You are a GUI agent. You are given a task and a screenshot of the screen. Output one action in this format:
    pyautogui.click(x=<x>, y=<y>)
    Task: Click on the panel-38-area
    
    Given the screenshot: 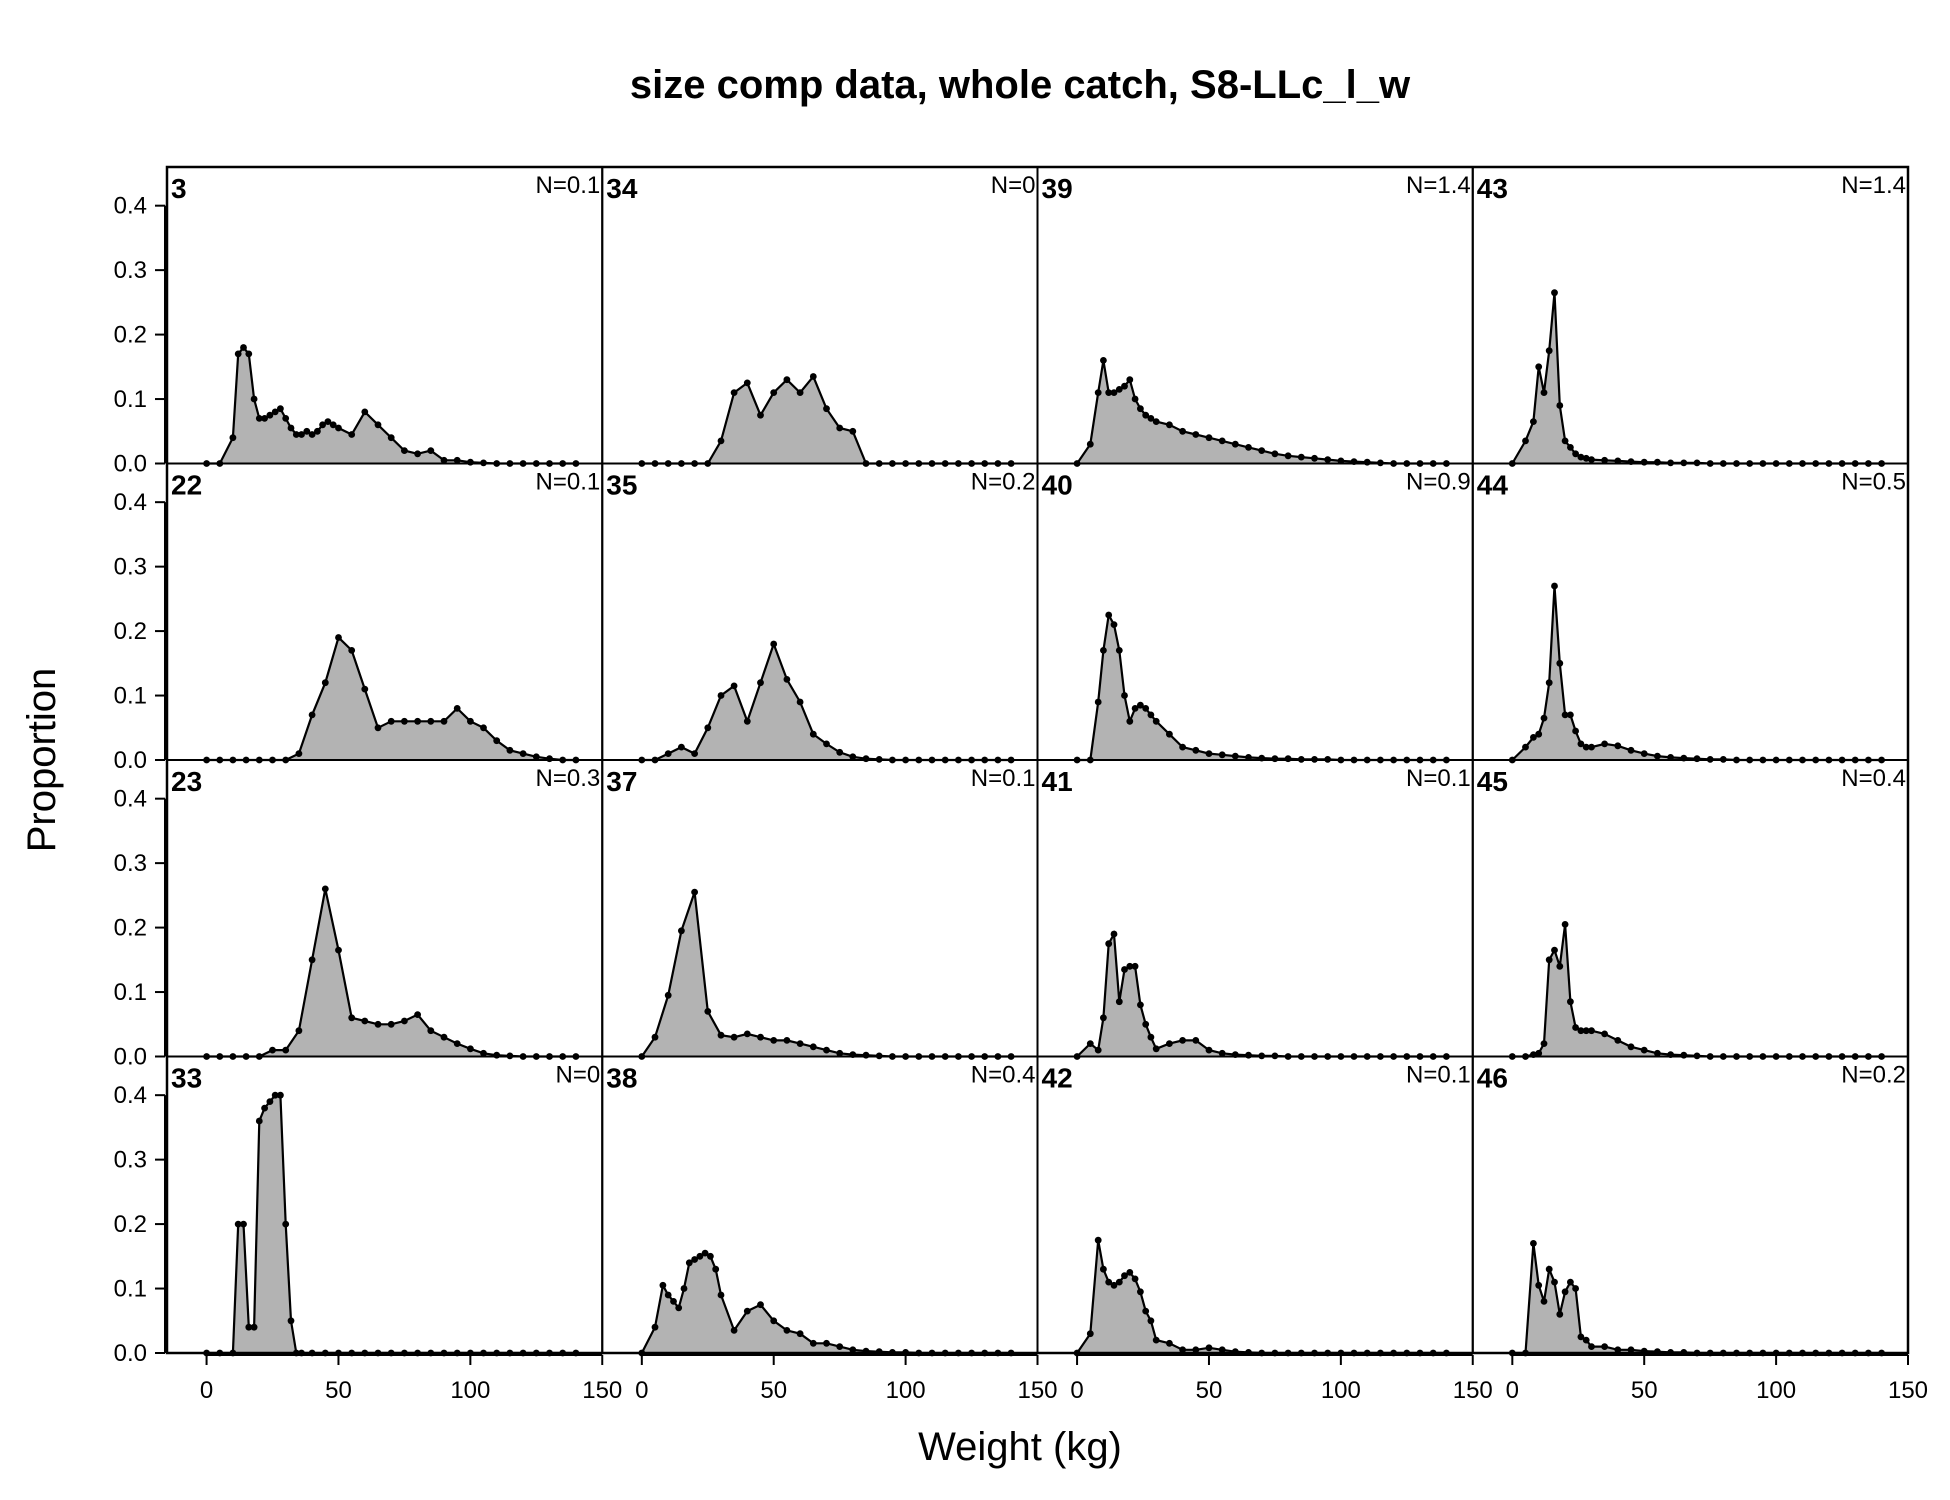 What is the action you would take?
    pyautogui.click(x=826, y=1303)
    